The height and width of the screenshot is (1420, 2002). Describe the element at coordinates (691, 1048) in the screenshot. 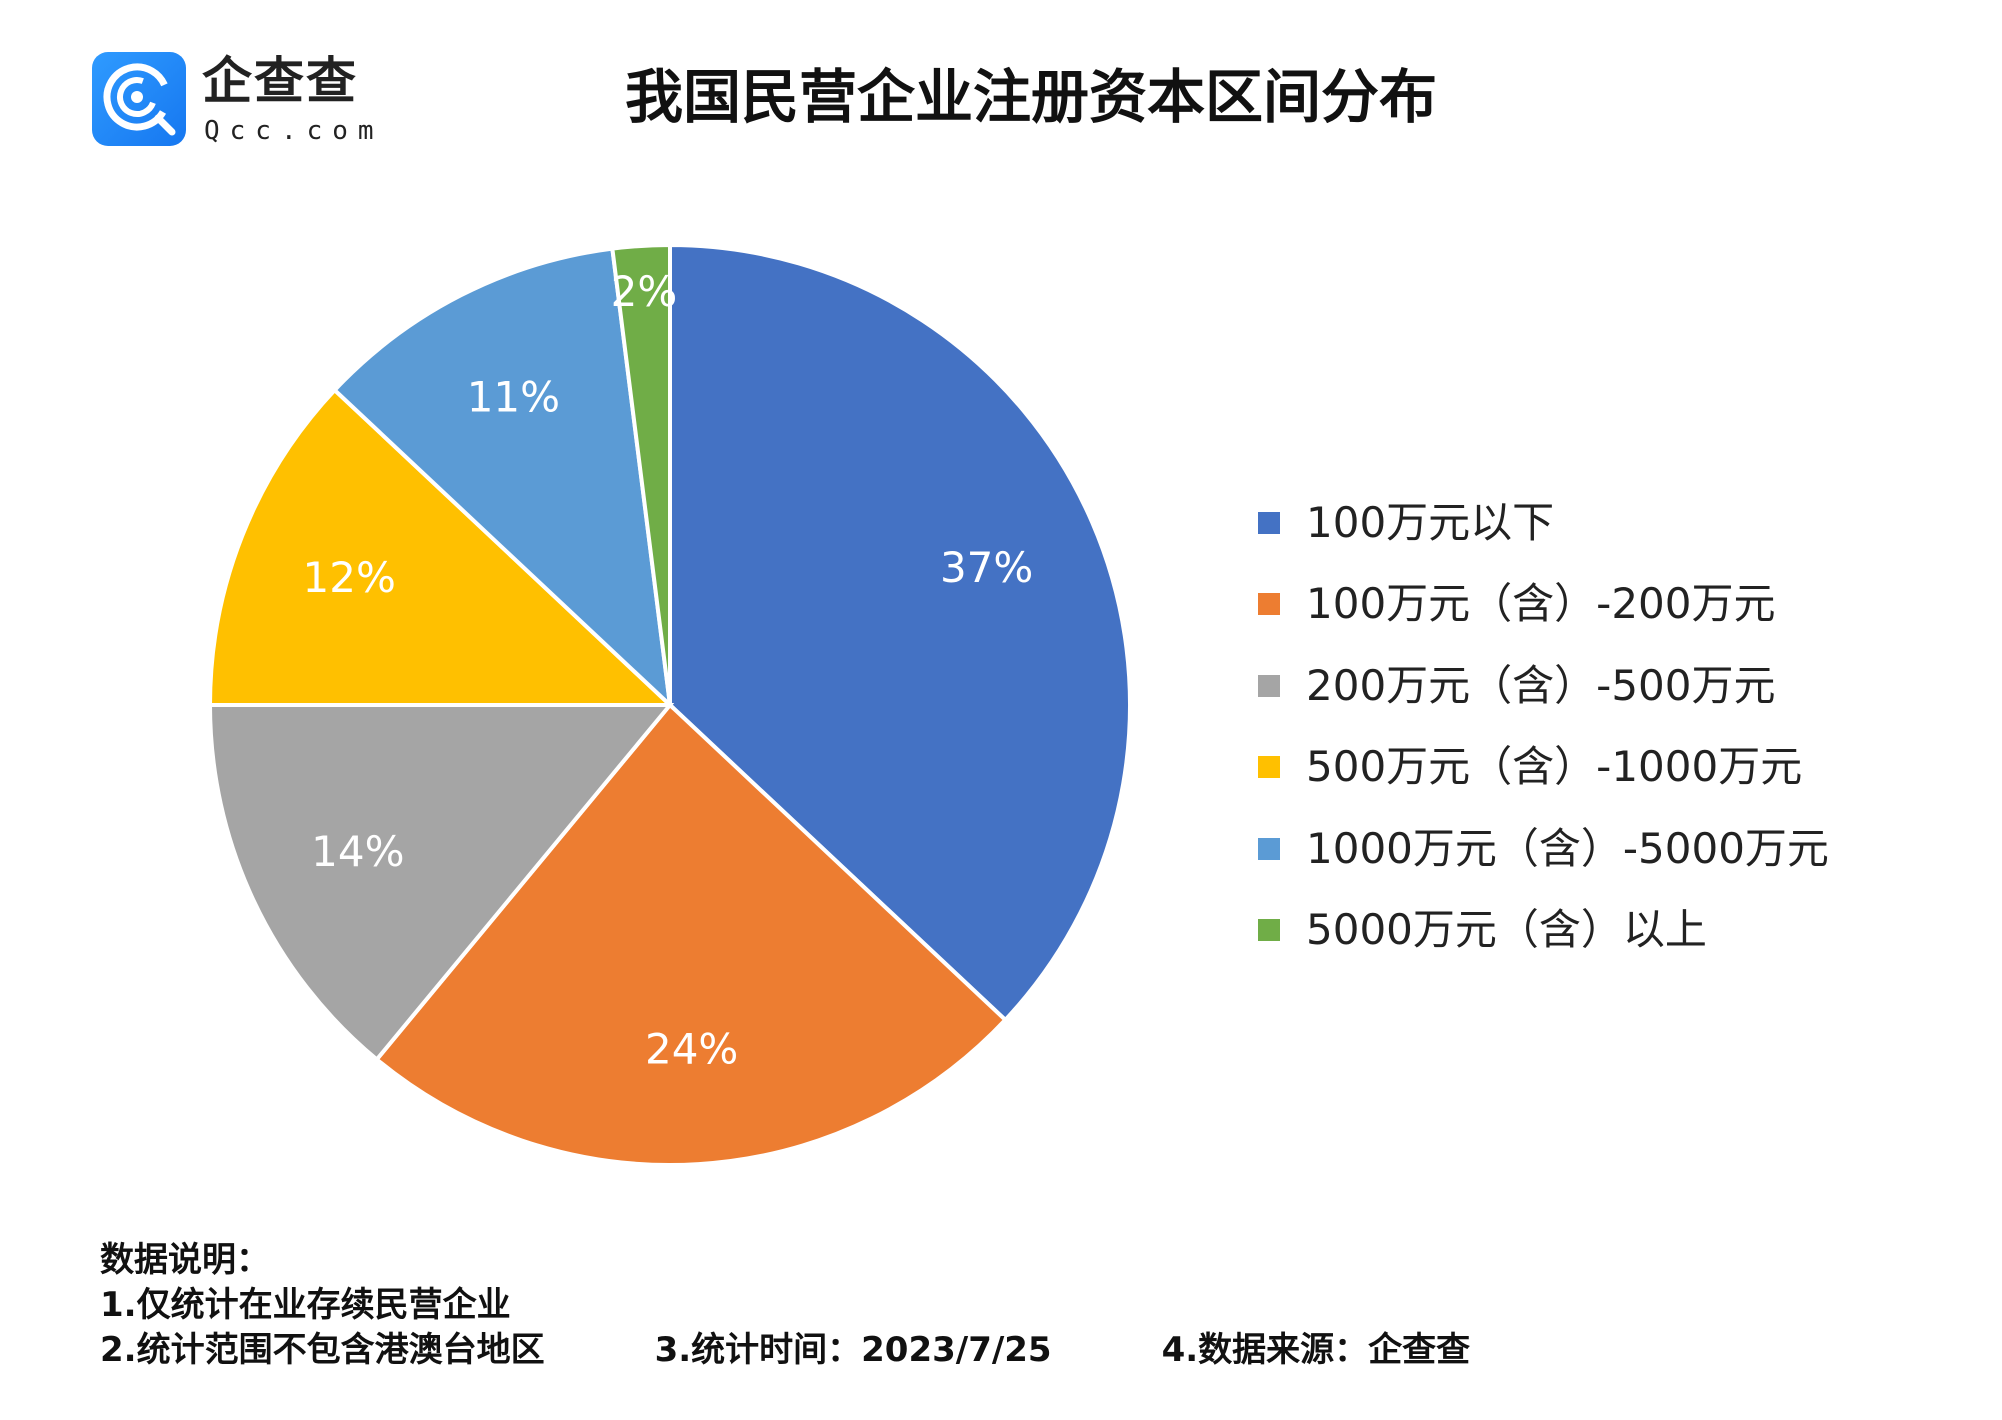

I see `data-label-1: 24%` at that location.